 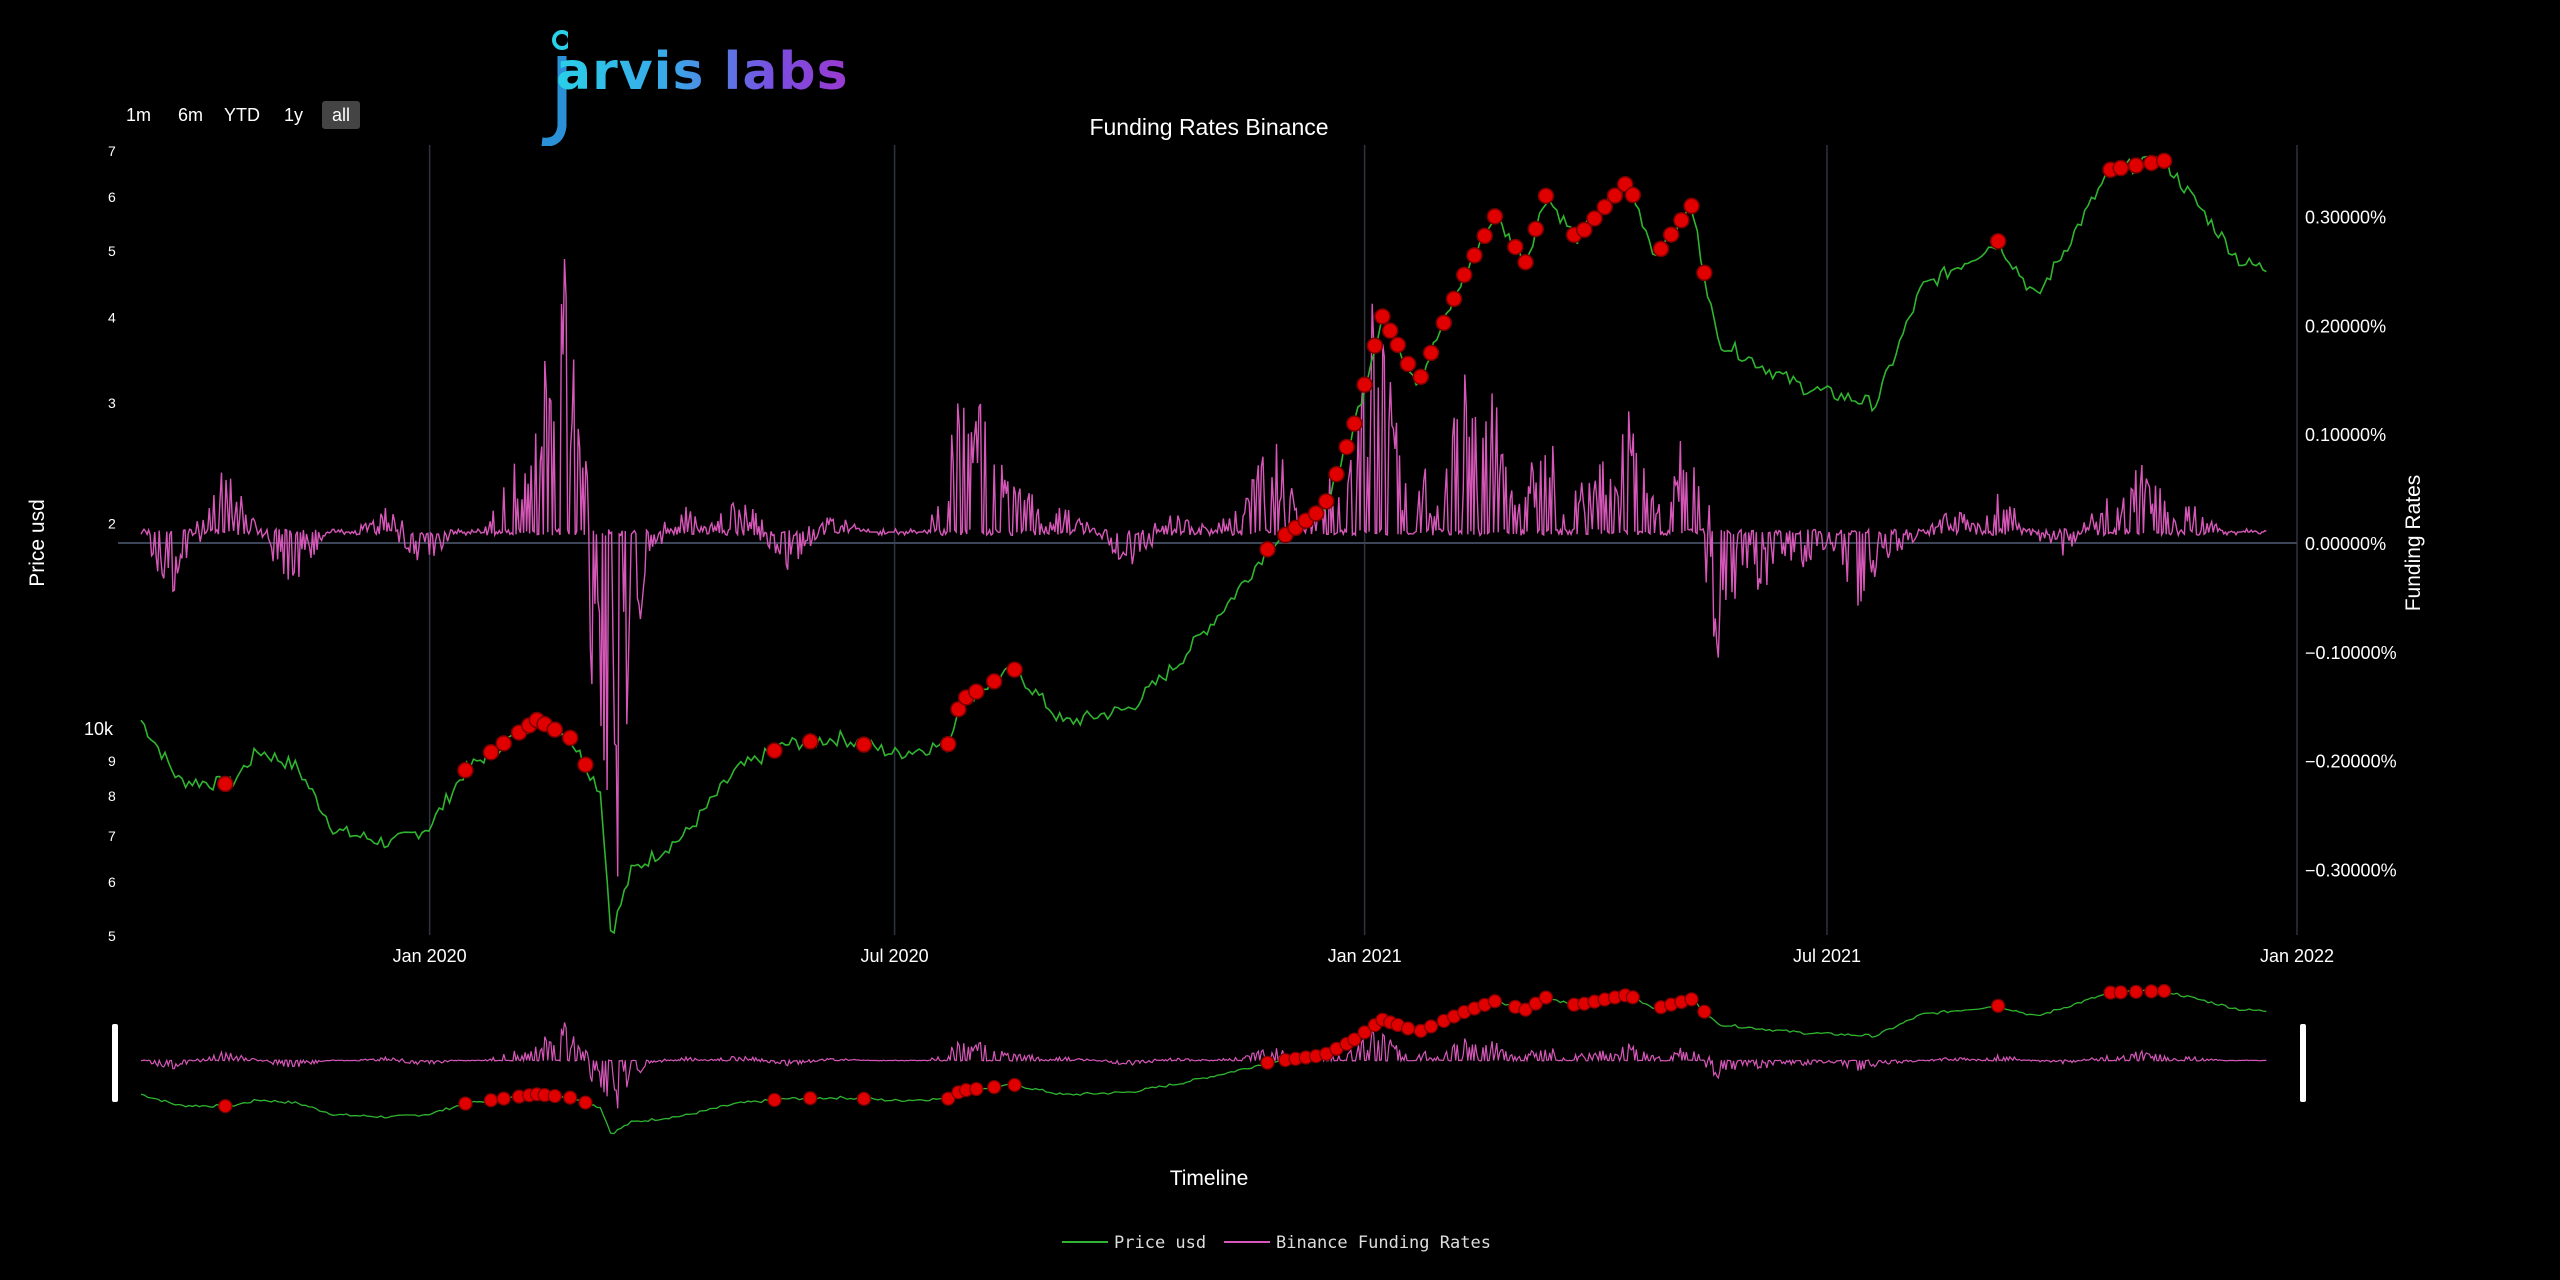 I want to click on right-tick-label: 0.20000%, so click(x=2345, y=326).